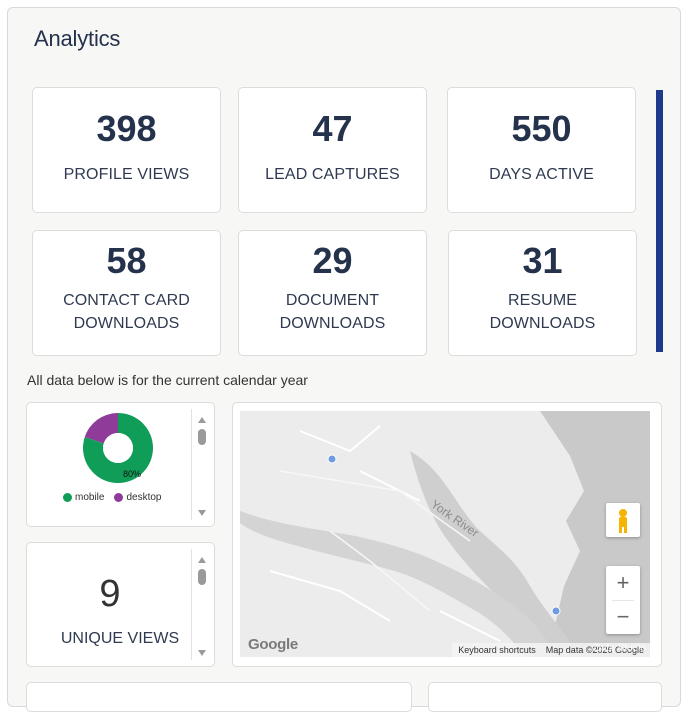 This screenshot has width=687, height=712. I want to click on bottom-widget-right, so click(545, 697).